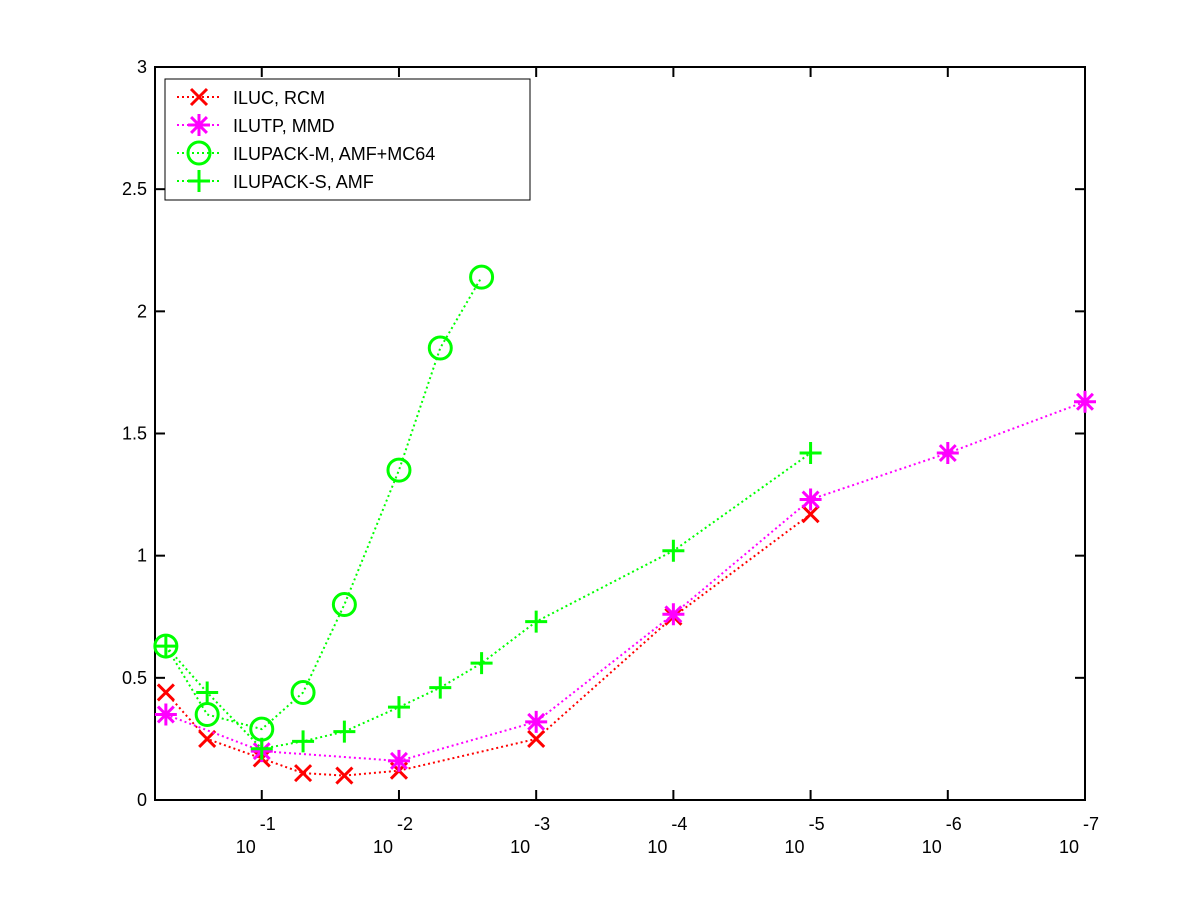 This screenshot has height=900, width=1200. I want to click on x-tick-label-exponent: -7, so click(1091, 824).